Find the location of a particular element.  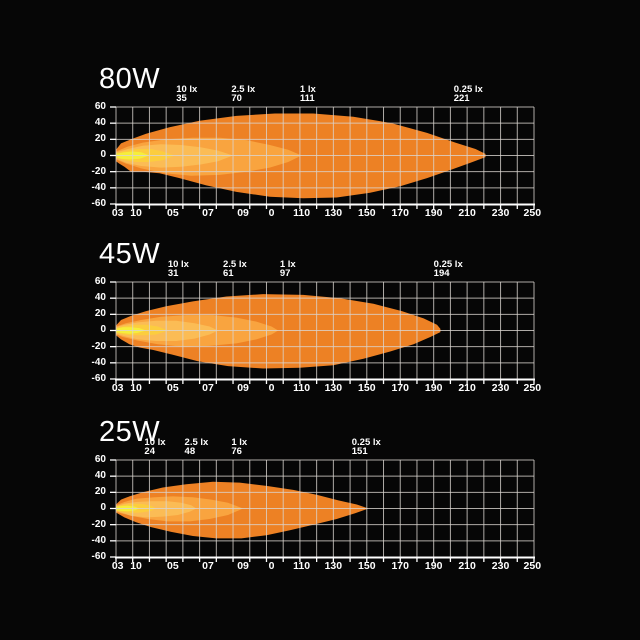

chart-title-25w: 25W is located at coordinates (130, 432).